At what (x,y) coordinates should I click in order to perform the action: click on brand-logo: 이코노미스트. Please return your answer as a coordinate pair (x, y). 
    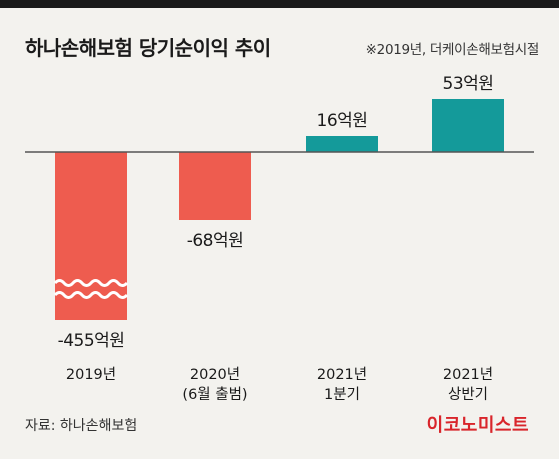
    Looking at the image, I should click on (477, 425).